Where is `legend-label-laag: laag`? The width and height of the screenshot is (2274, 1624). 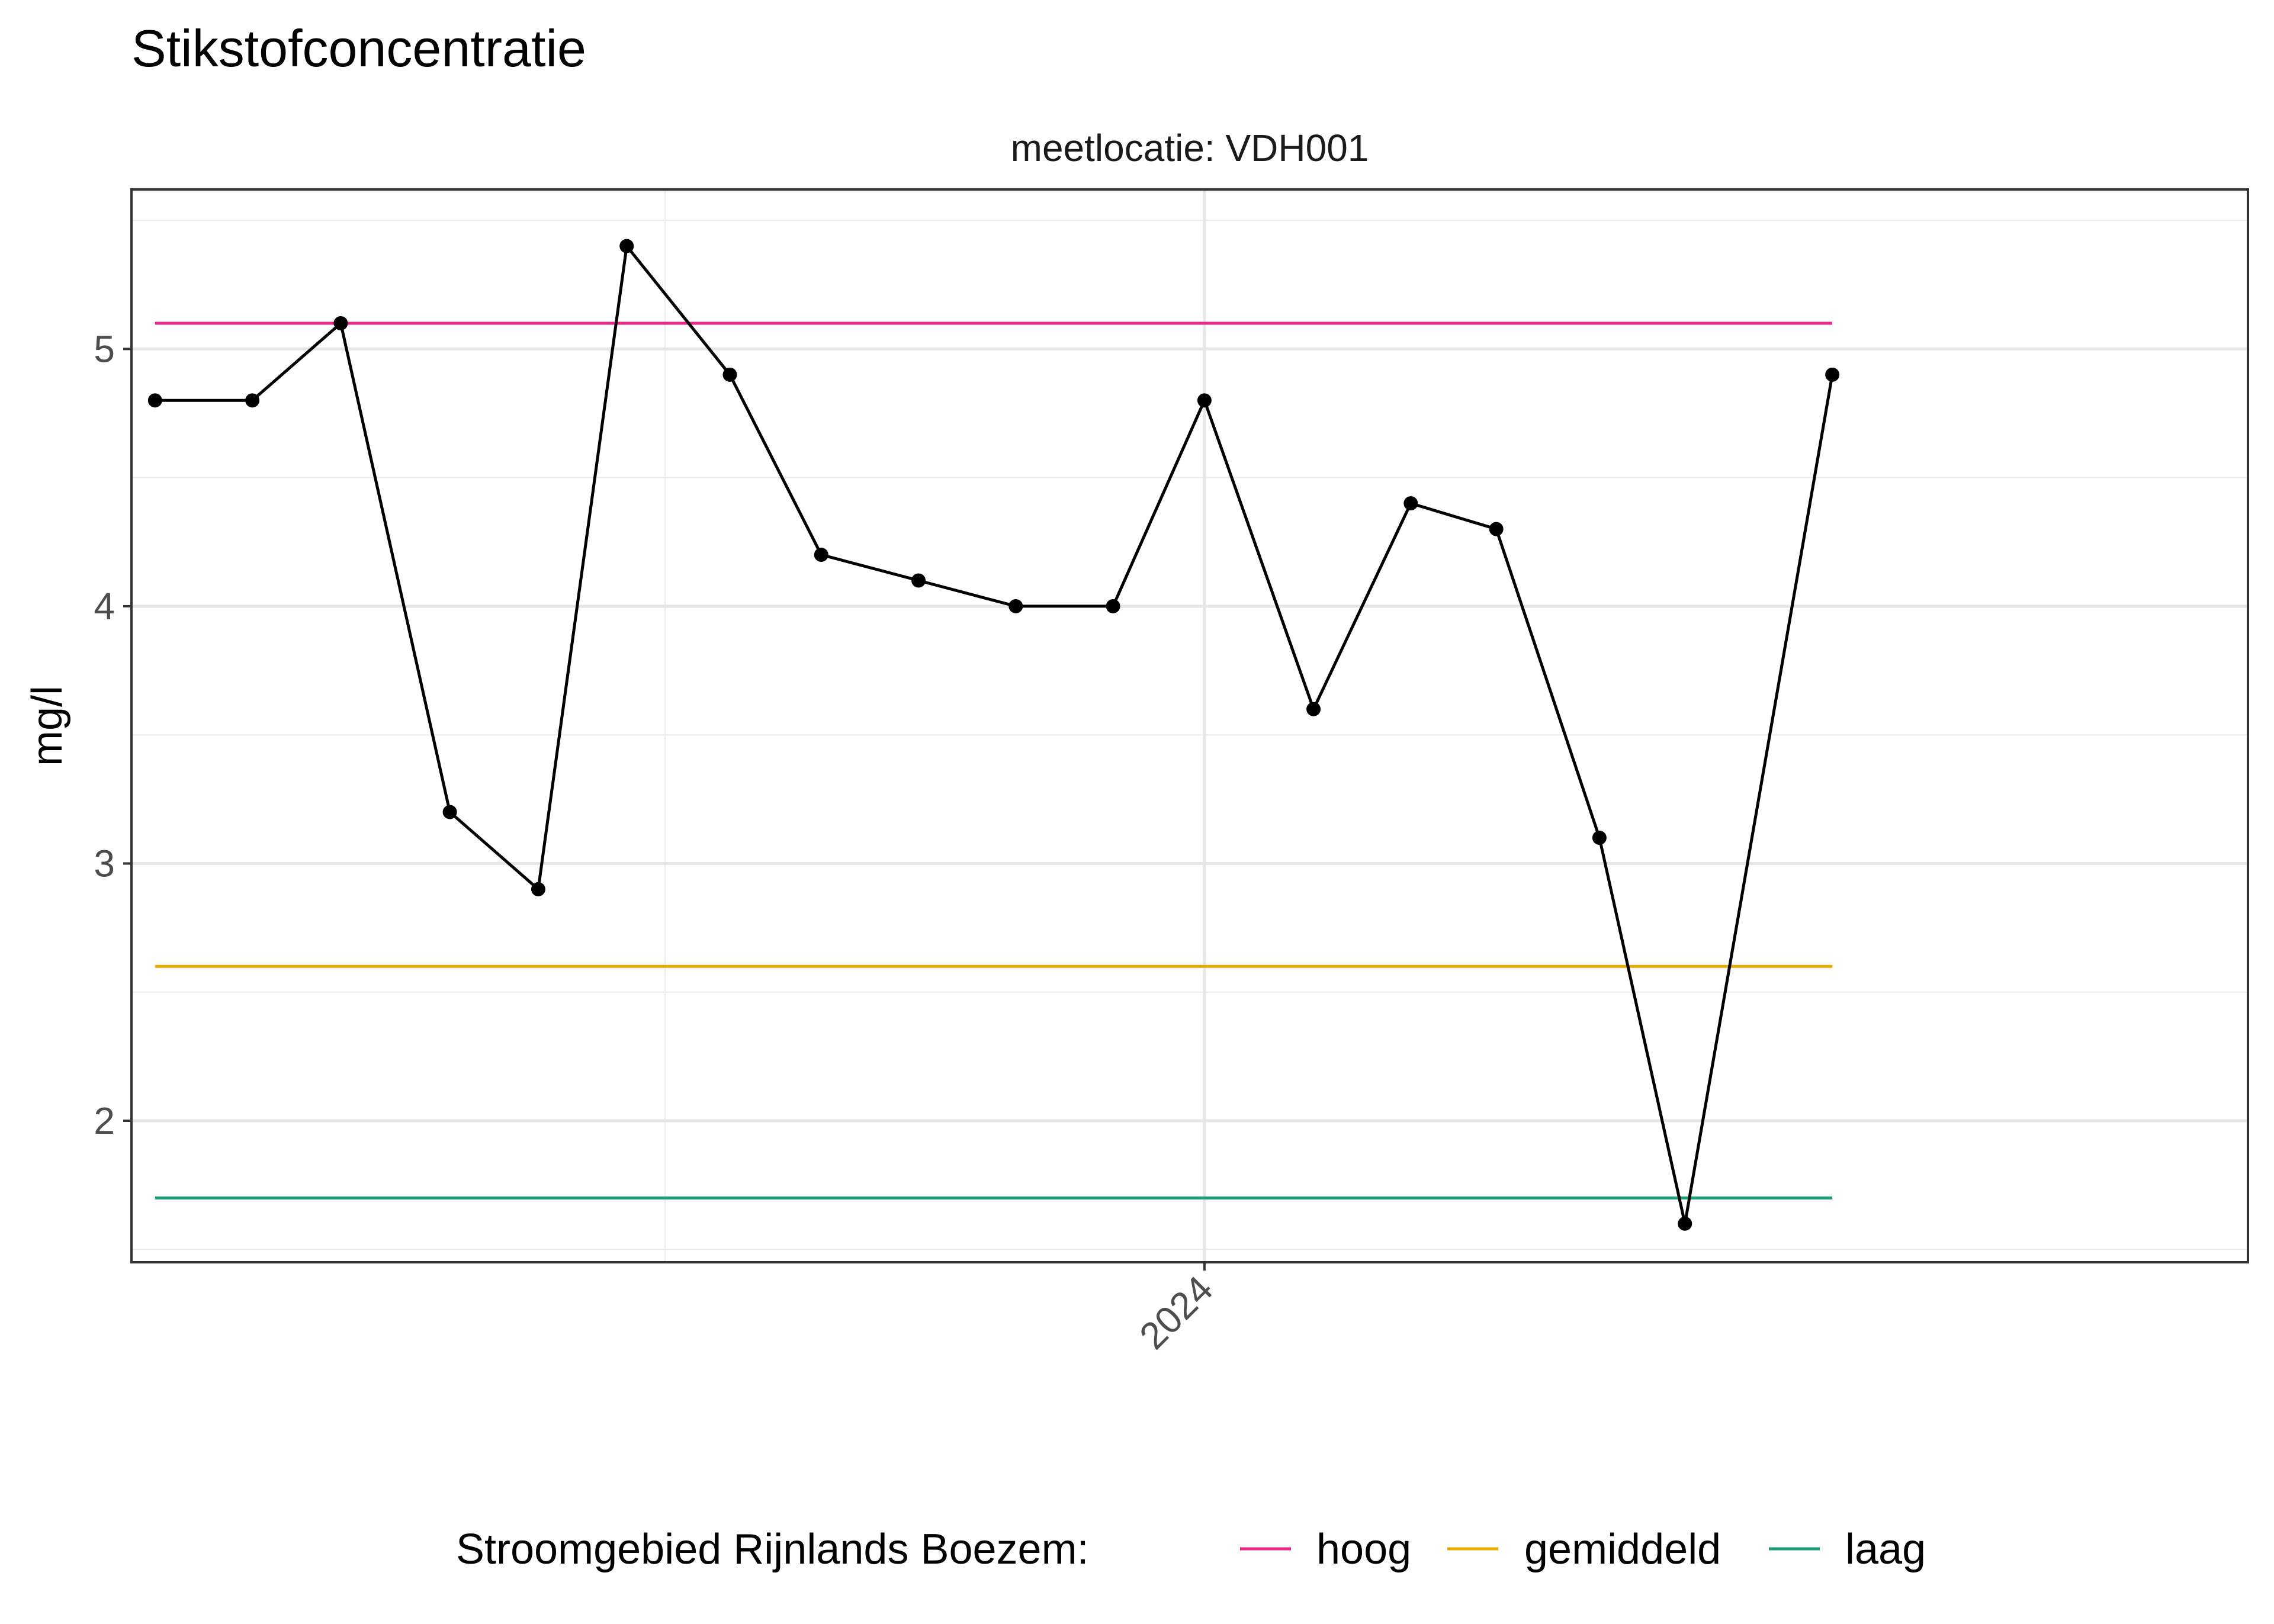
legend-label-laag: laag is located at coordinates (1885, 1549).